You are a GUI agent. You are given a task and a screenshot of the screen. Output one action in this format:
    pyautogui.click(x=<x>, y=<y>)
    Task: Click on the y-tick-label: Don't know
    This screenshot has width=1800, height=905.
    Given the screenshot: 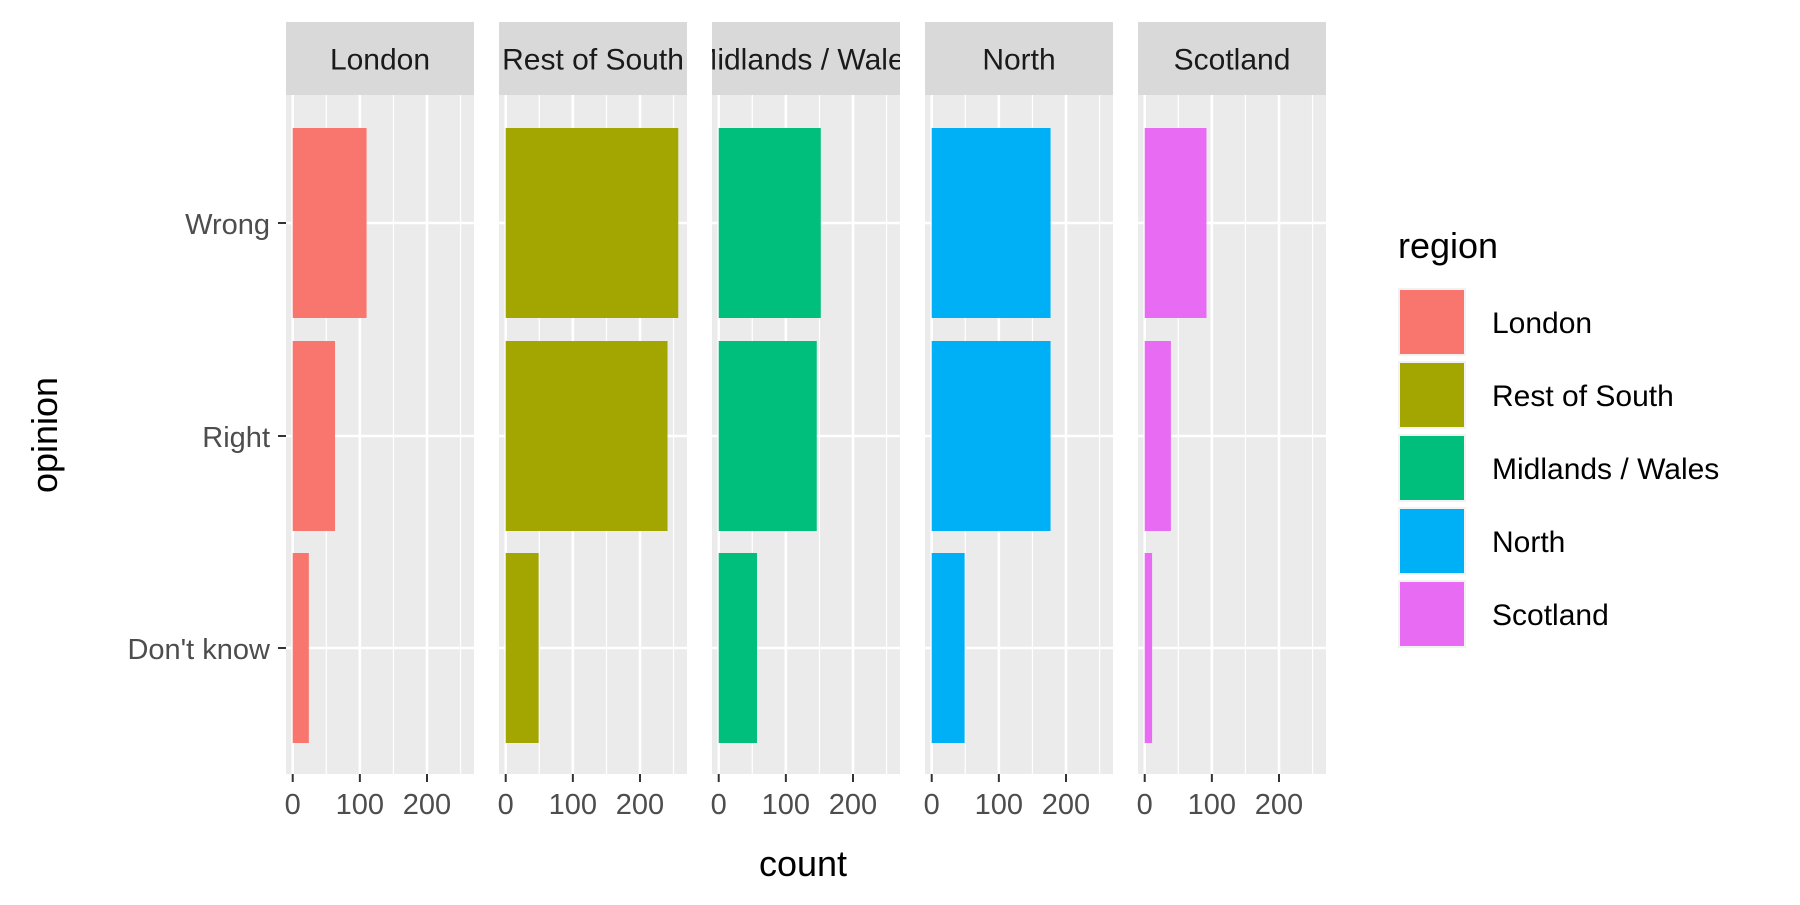 What is the action you would take?
    pyautogui.click(x=199, y=650)
    